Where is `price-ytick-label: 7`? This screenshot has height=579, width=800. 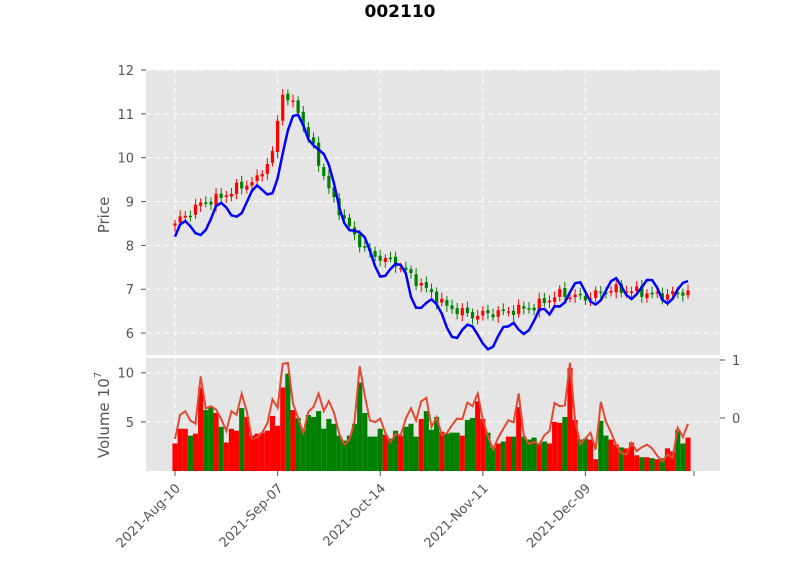
price-ytick-label: 7 is located at coordinates (130, 290).